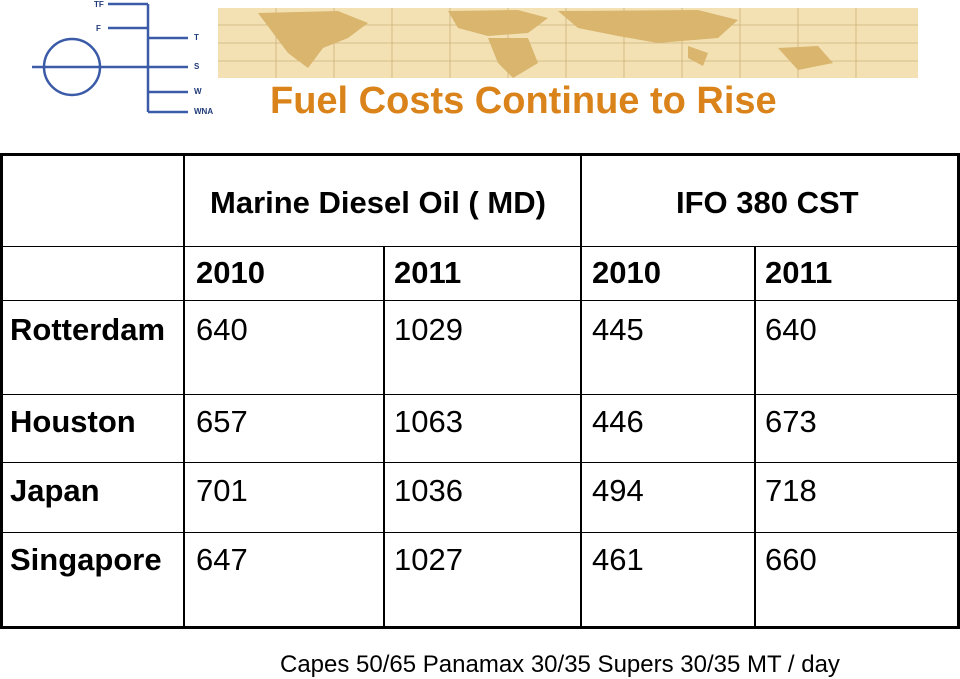  What do you see at coordinates (222, 559) in the screenshot?
I see `price-cell: 647` at bounding box center [222, 559].